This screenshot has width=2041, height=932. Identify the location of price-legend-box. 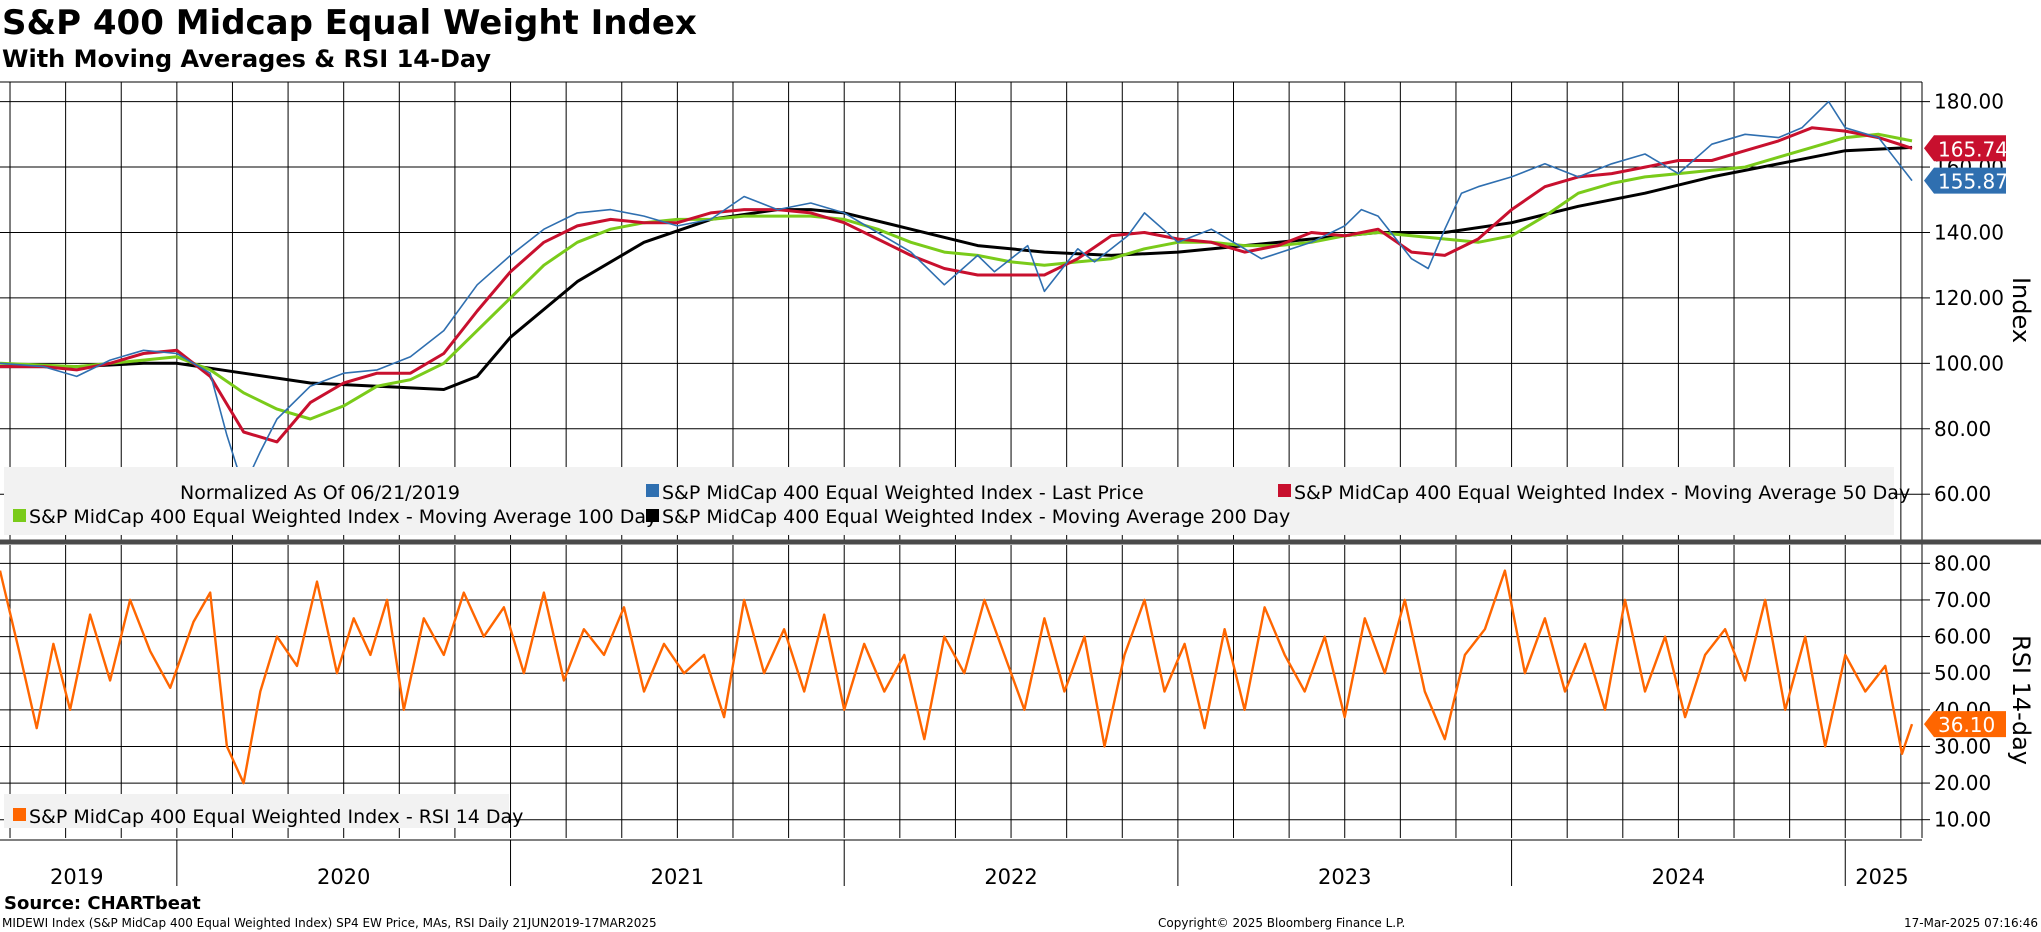
(949, 501).